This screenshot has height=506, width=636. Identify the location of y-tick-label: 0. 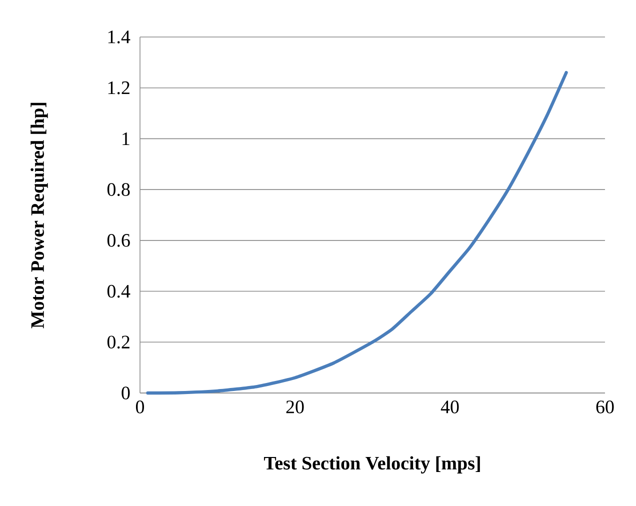
(126, 393).